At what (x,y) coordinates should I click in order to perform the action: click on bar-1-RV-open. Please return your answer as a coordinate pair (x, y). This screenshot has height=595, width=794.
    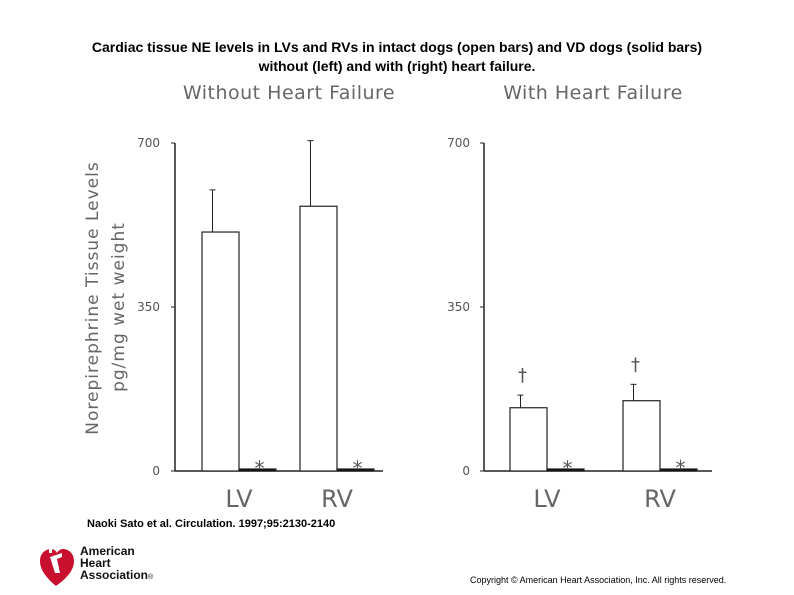
    Looking at the image, I should click on (641, 436).